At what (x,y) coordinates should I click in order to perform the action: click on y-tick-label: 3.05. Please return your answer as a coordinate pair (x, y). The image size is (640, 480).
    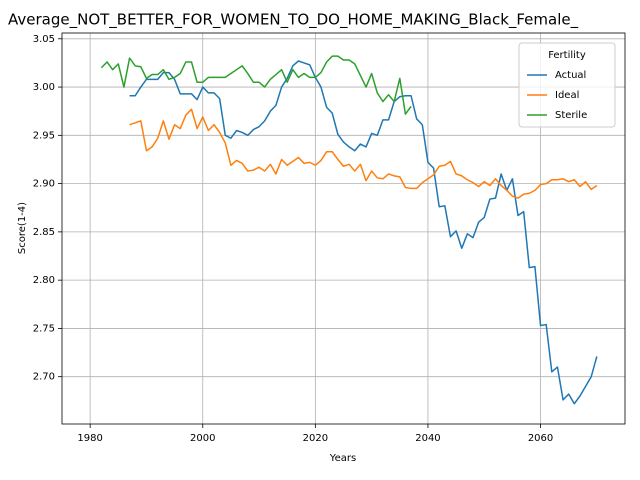
    Looking at the image, I should click on (44, 39).